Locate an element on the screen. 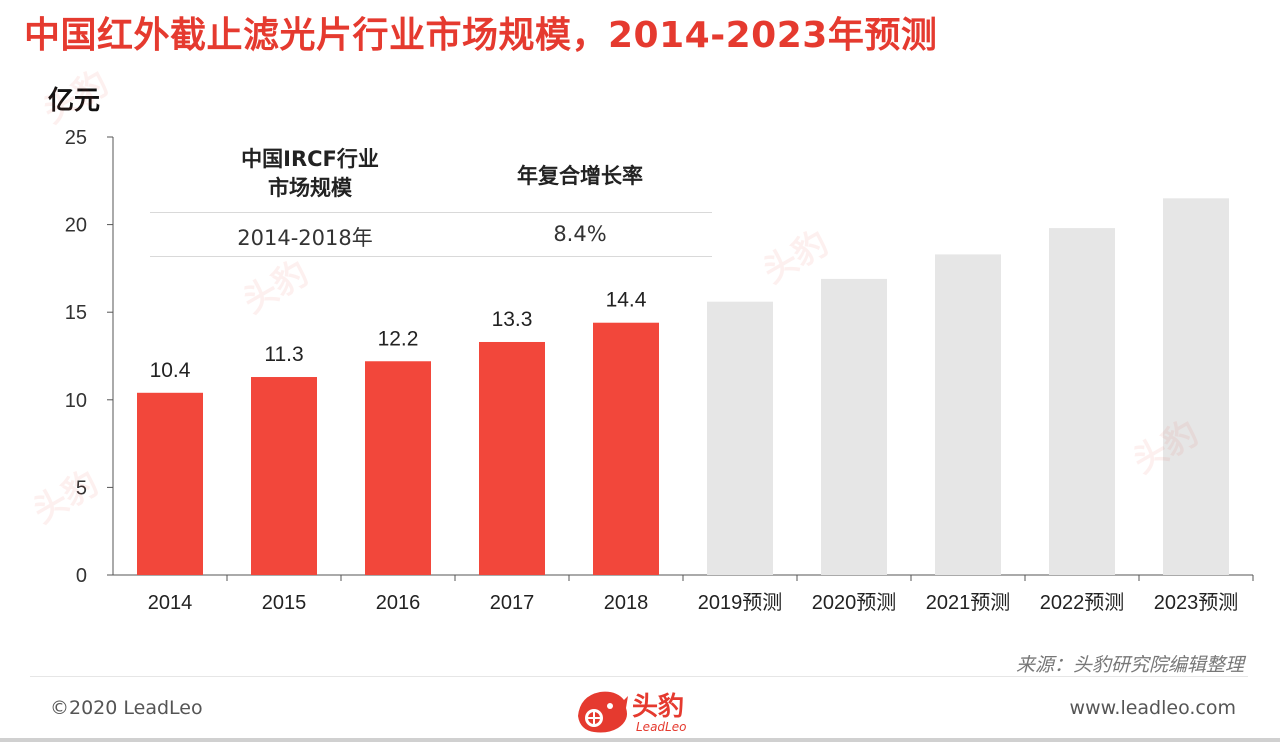 This screenshot has width=1280, height=742. copyright: ©2020 LeadLeo is located at coordinates (126, 708).